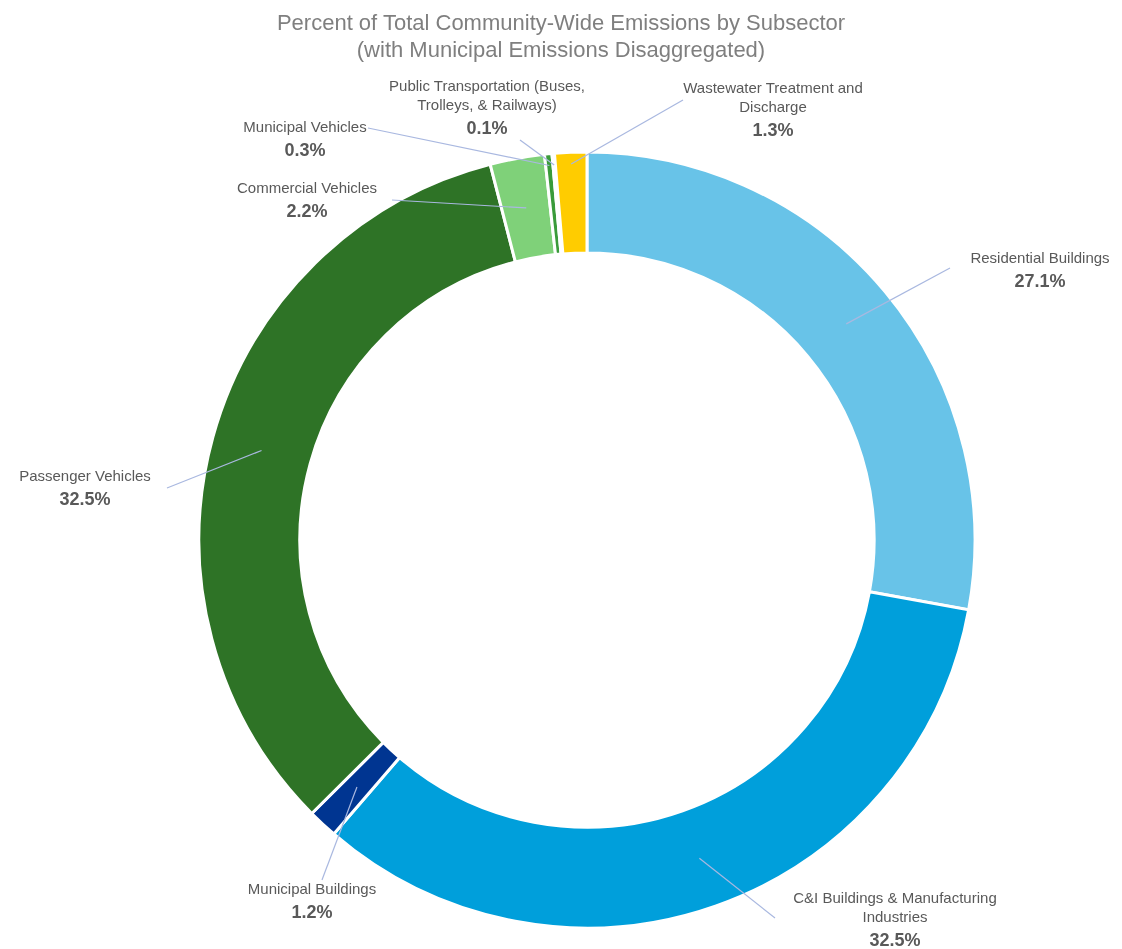  Describe the element at coordinates (561, 36) in the screenshot. I see `chart-title: Percent of Total Community-Wide Emissions by Subsector (with Municipal Emissions Disaggregated)` at that location.